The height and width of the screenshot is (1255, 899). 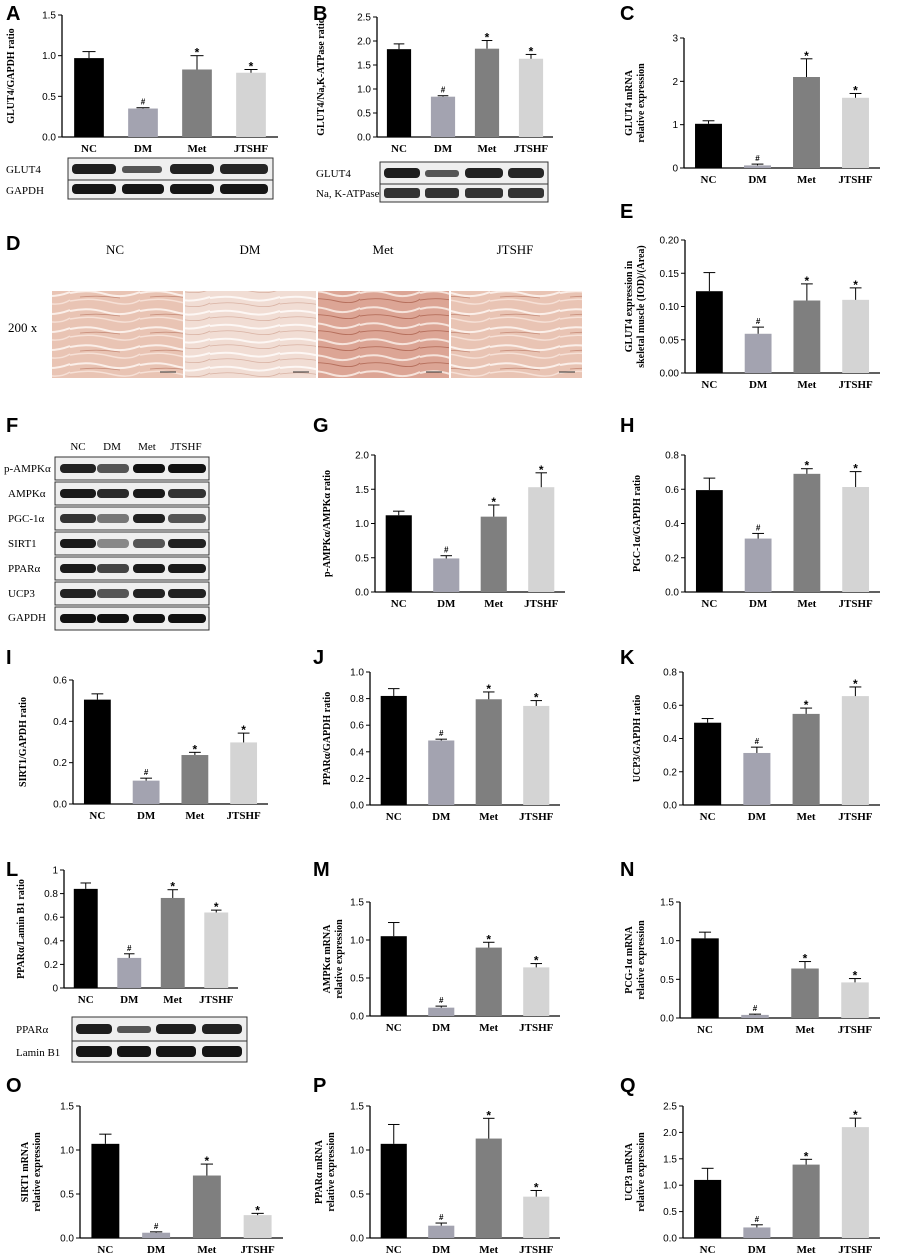 I want to click on y-tick-label: 0.2, so click(x=60, y=763).